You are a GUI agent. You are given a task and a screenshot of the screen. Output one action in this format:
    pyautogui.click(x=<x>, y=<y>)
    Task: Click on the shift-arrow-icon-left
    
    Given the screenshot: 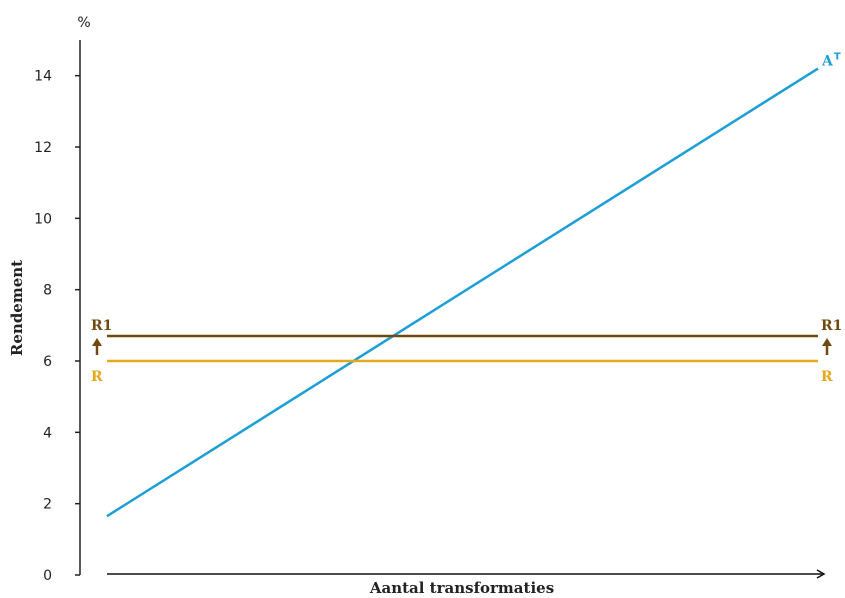 What is the action you would take?
    pyautogui.click(x=97, y=342)
    